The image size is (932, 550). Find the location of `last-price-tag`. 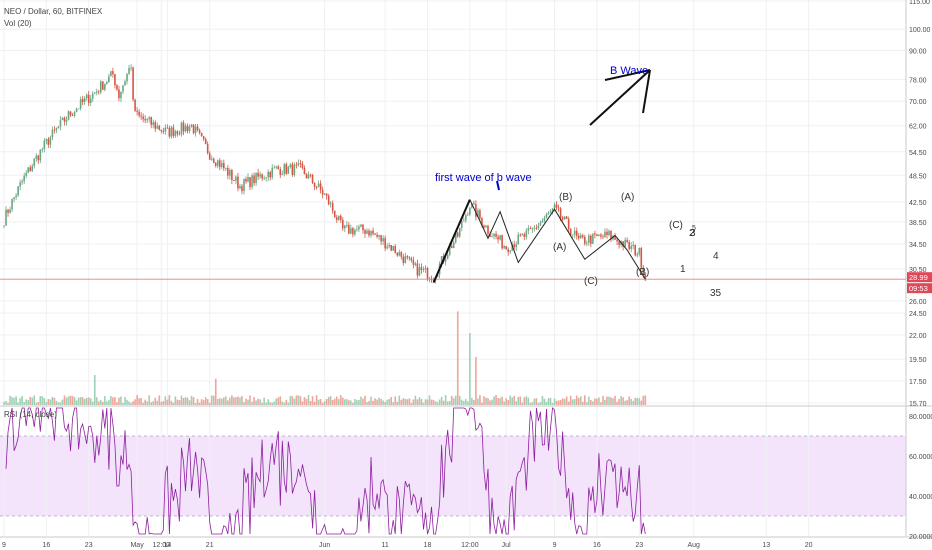

last-price-tag is located at coordinates (919, 277).